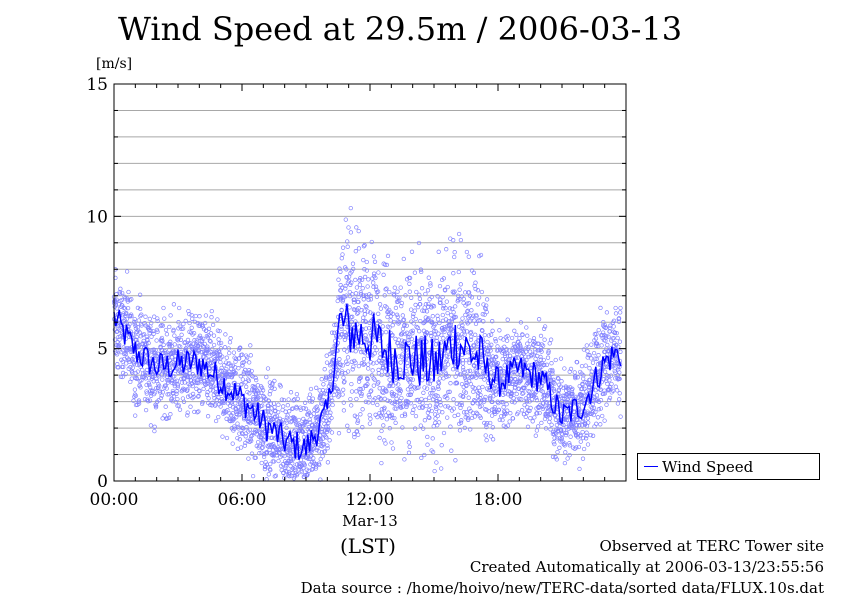 Image resolution: width=842 pixels, height=597 pixels. I want to click on x-tick-label: 12:00, so click(370, 500).